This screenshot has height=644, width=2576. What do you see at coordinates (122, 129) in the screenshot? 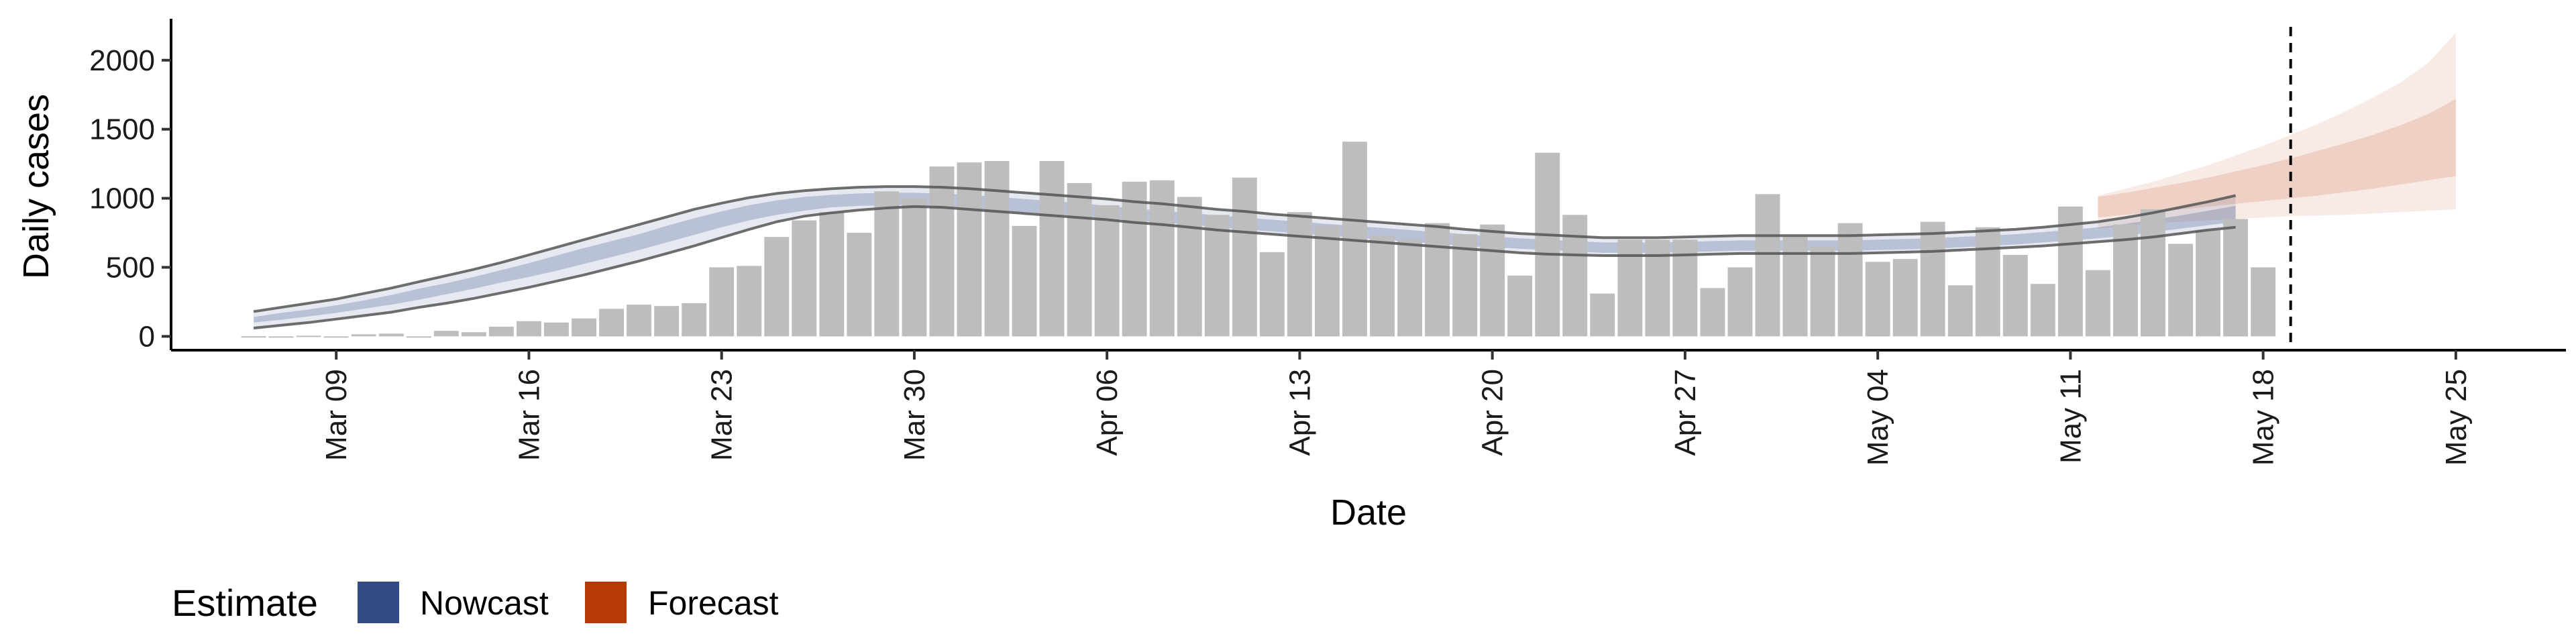
I see `y-tick-label: 1500` at bounding box center [122, 129].